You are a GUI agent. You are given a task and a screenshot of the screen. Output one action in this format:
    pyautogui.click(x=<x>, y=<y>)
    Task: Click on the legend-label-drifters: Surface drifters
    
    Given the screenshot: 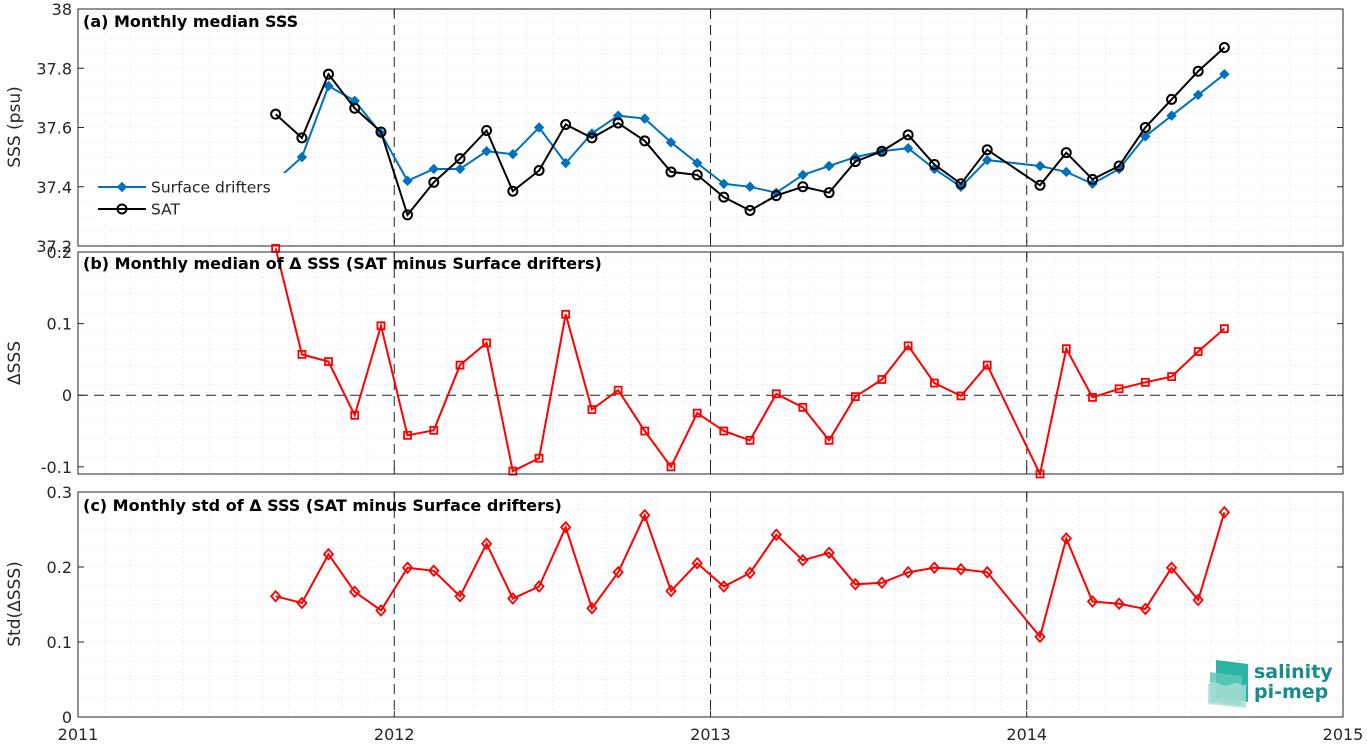 What is the action you would take?
    pyautogui.click(x=211, y=188)
    